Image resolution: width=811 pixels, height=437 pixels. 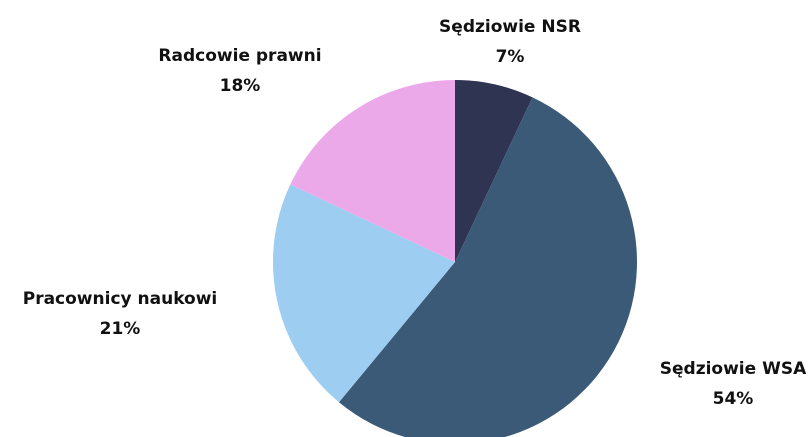 What do you see at coordinates (733, 399) in the screenshot?
I see `slice-value-label: 54%` at bounding box center [733, 399].